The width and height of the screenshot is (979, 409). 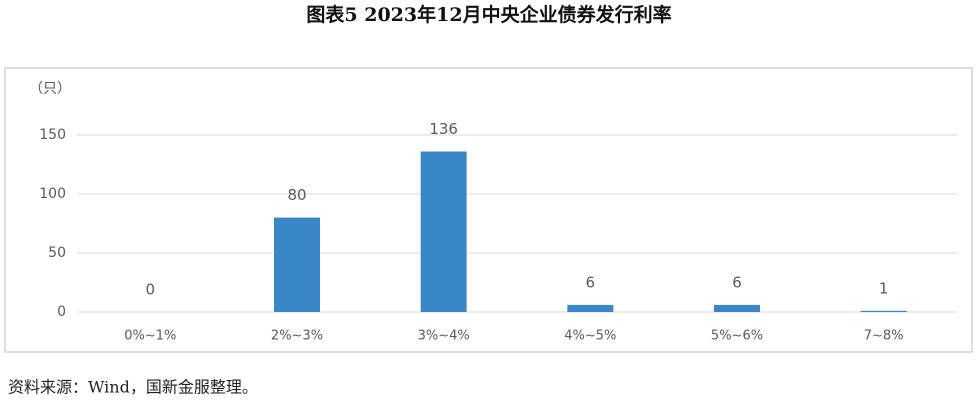 I want to click on y-tick-label: 150, so click(x=52, y=135).